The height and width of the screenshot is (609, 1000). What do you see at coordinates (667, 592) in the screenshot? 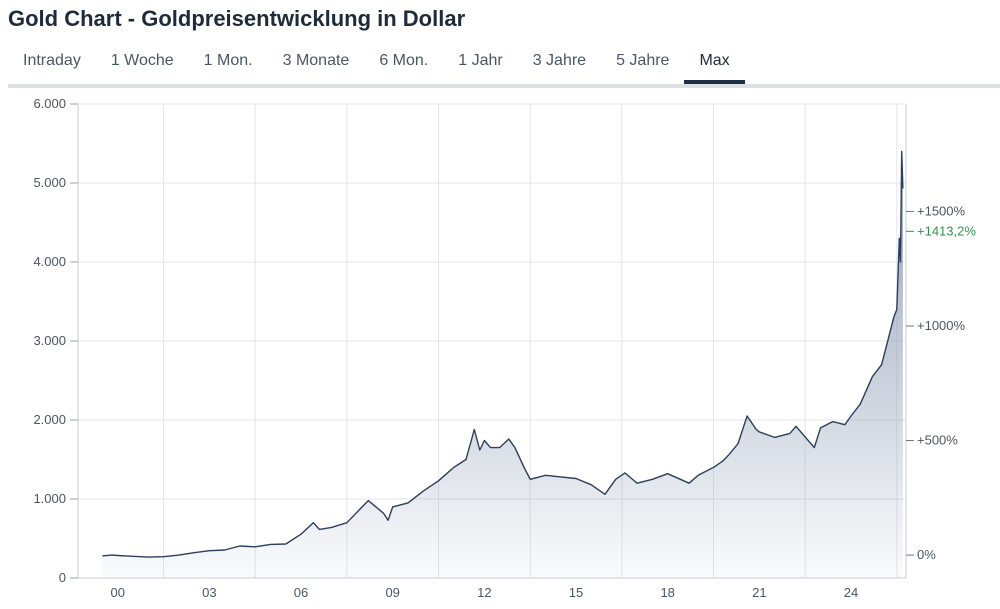
I see `x-tick-label: 18` at bounding box center [667, 592].